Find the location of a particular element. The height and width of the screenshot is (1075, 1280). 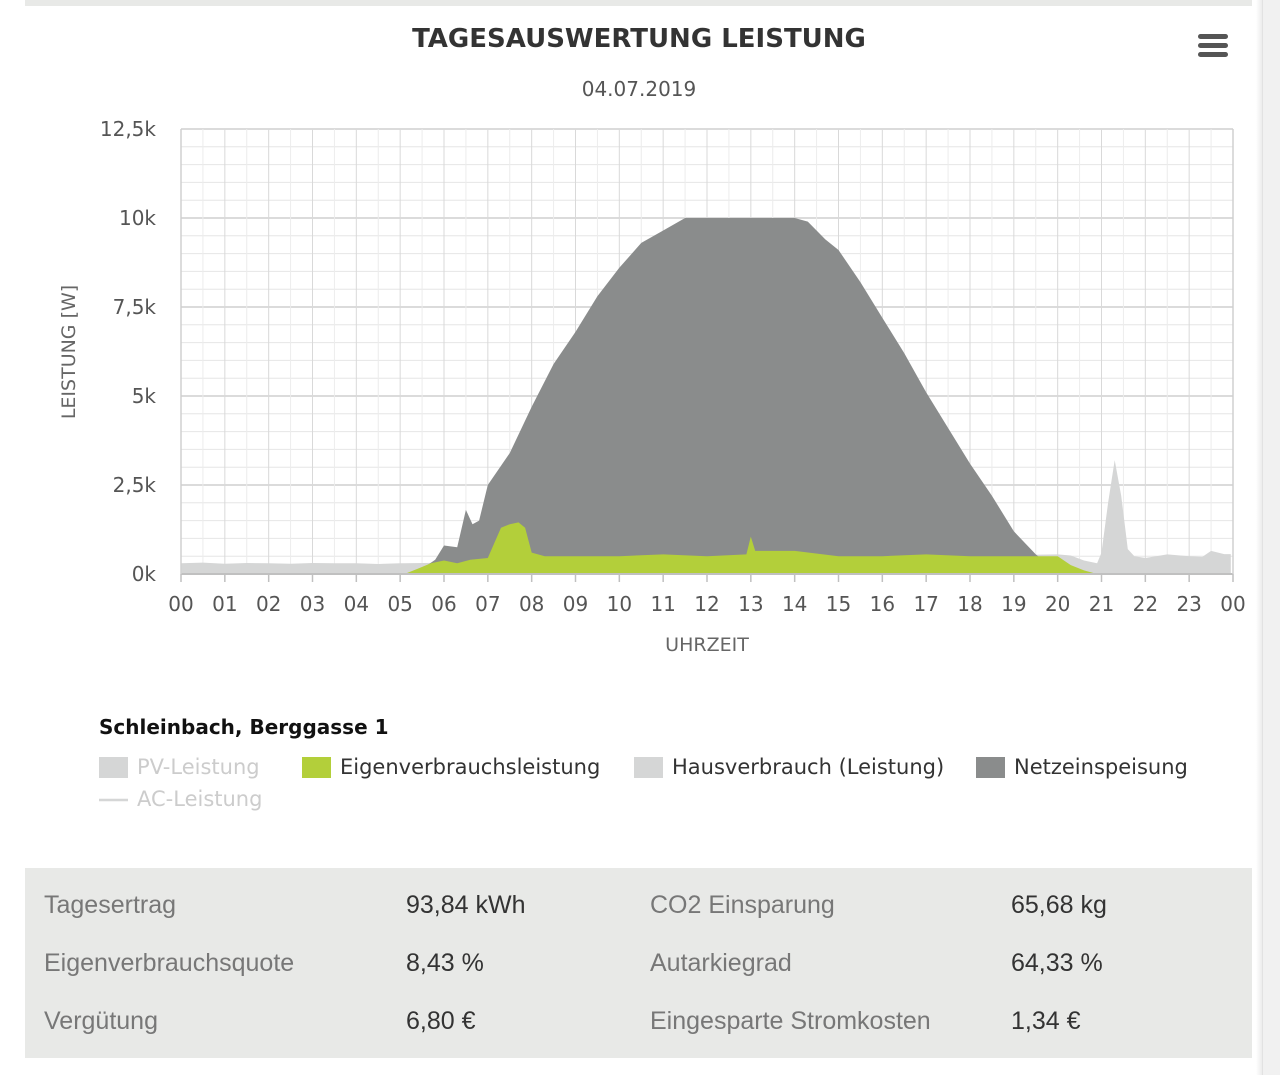

x-tick-label: 18 is located at coordinates (969, 604).